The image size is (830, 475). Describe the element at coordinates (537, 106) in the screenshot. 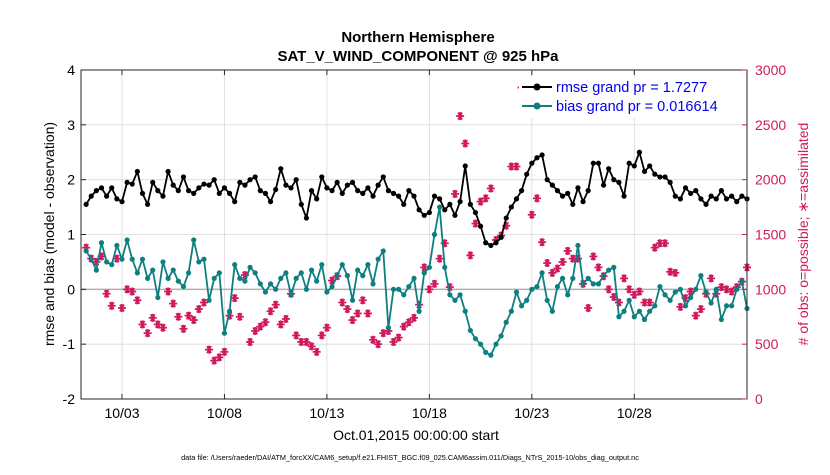

I see `legend-bias-marker` at that location.